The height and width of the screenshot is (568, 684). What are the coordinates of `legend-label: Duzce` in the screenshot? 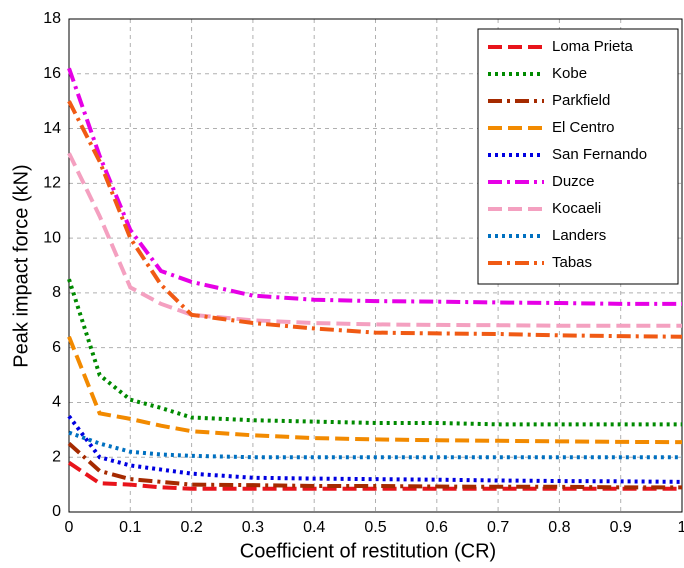 It's located at (573, 181).